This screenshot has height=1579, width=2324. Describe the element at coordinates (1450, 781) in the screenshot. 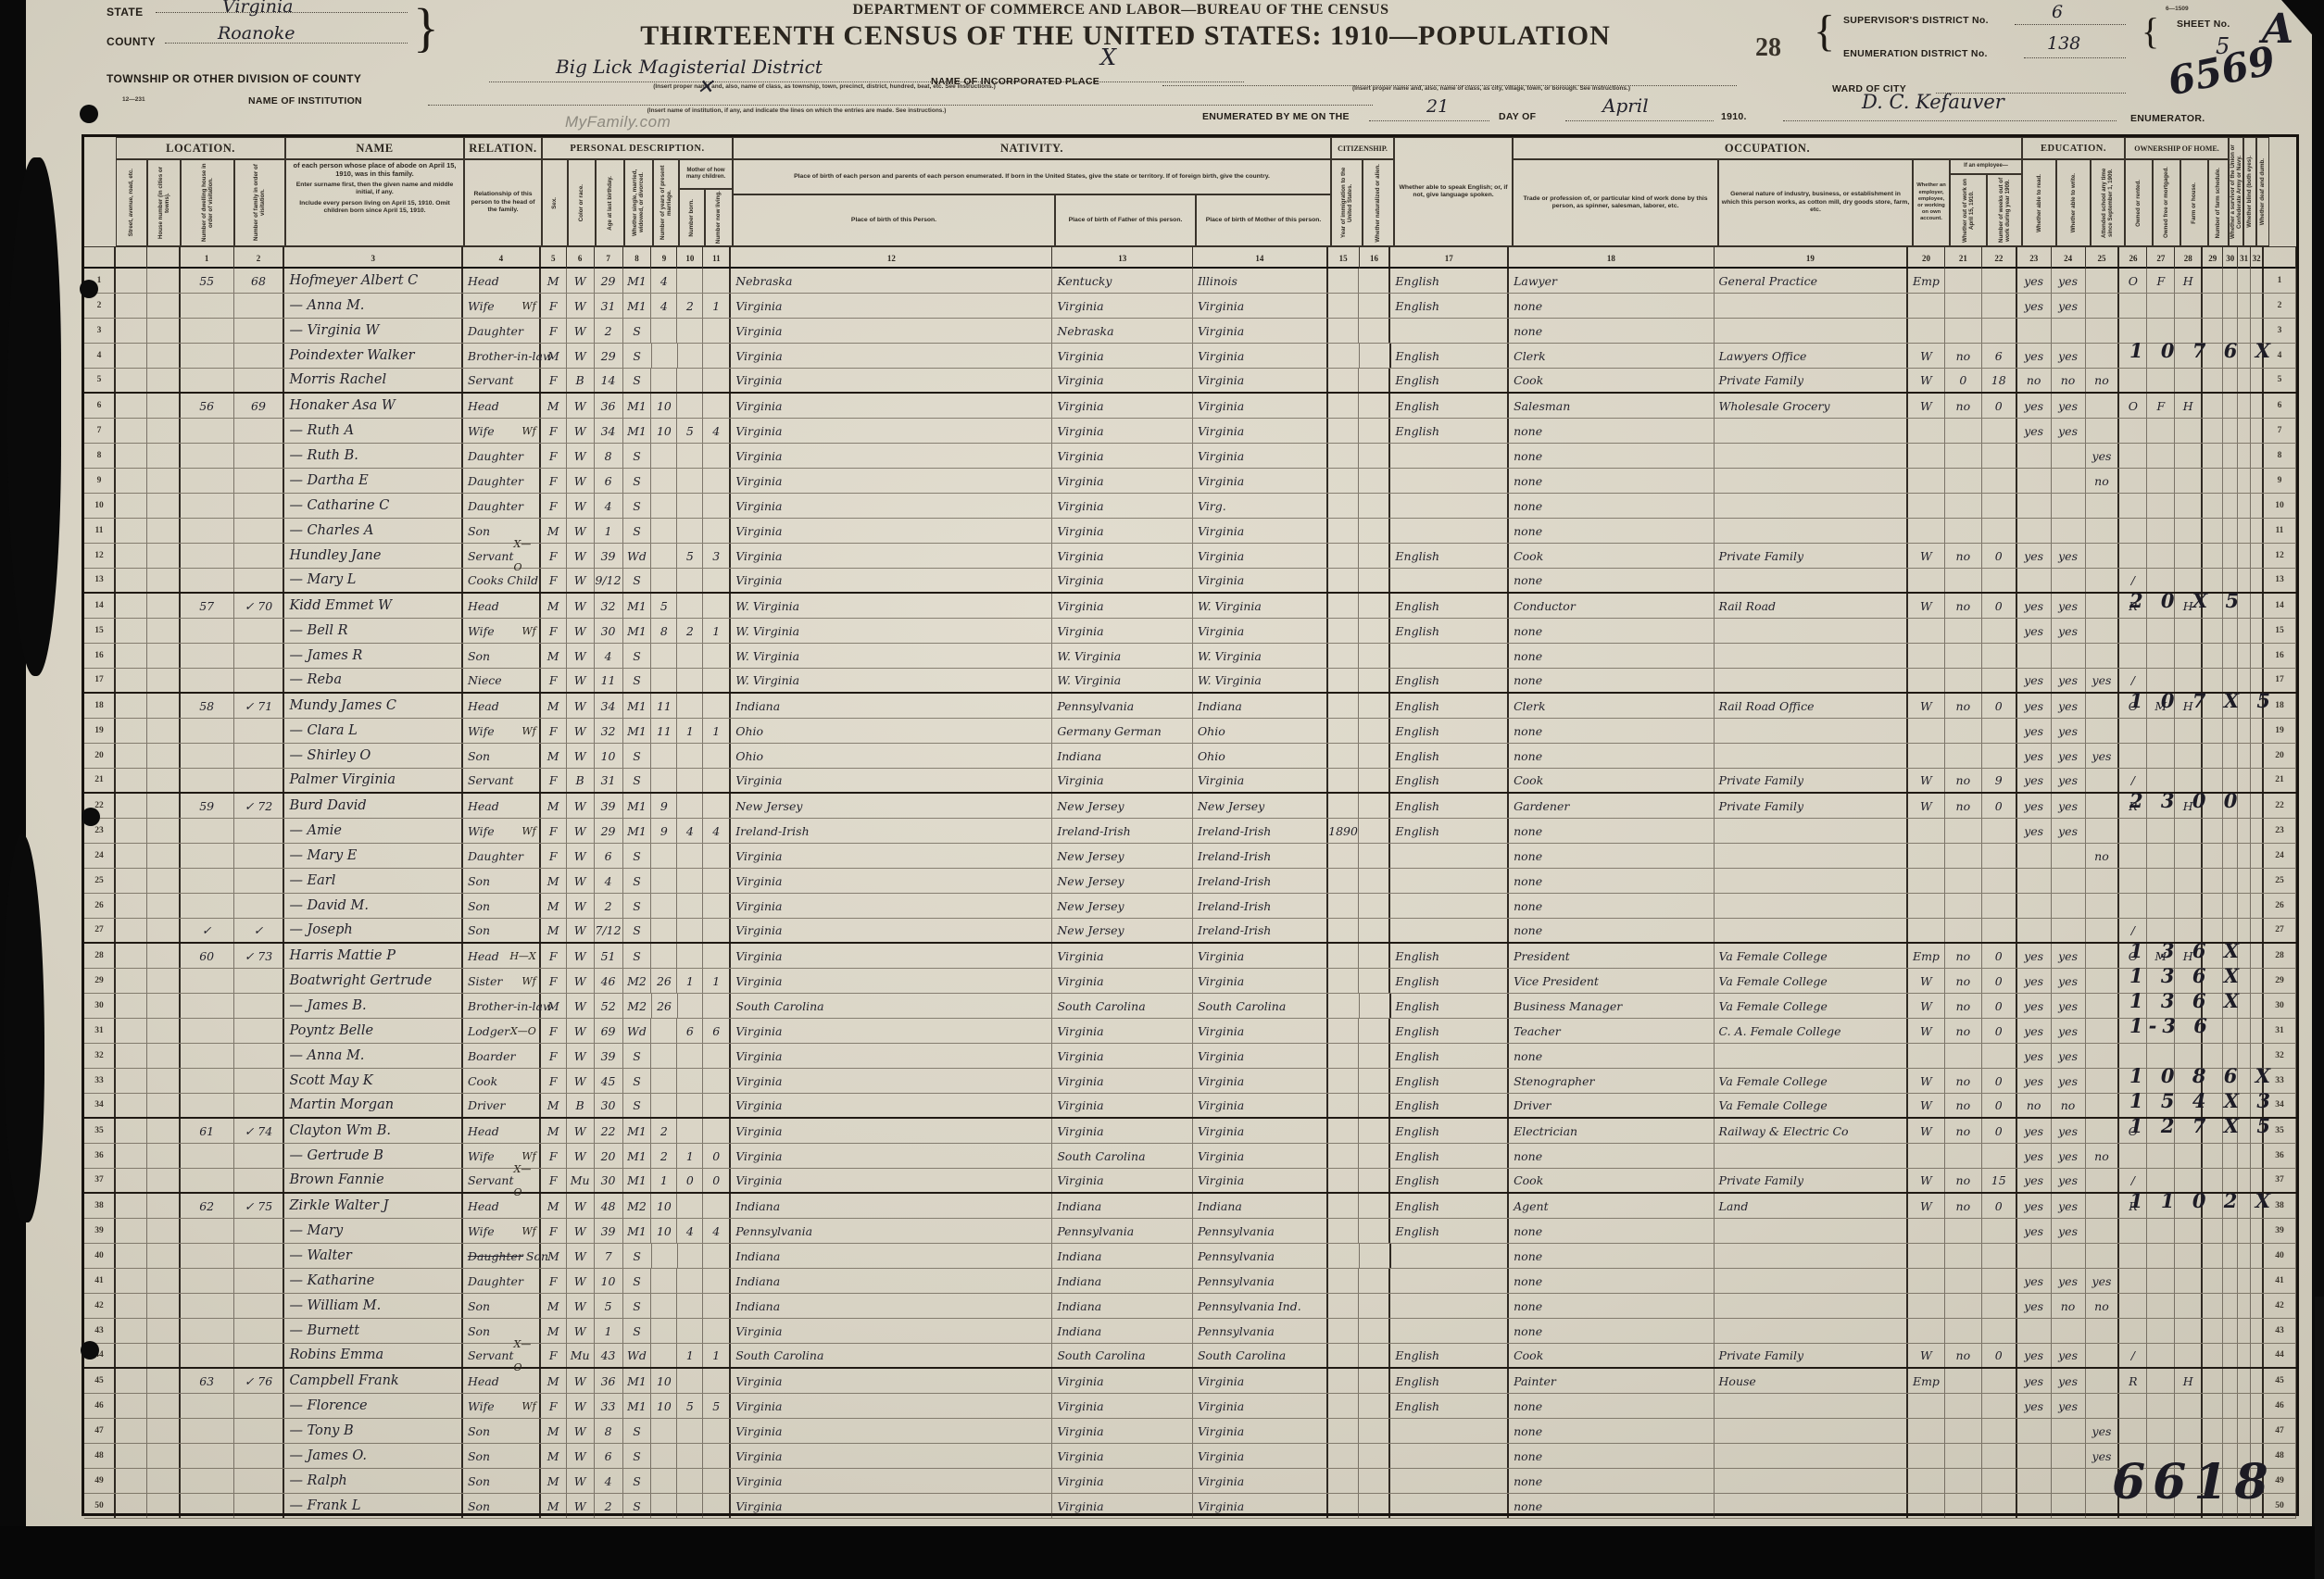

I see `cell-en: English` at that location.